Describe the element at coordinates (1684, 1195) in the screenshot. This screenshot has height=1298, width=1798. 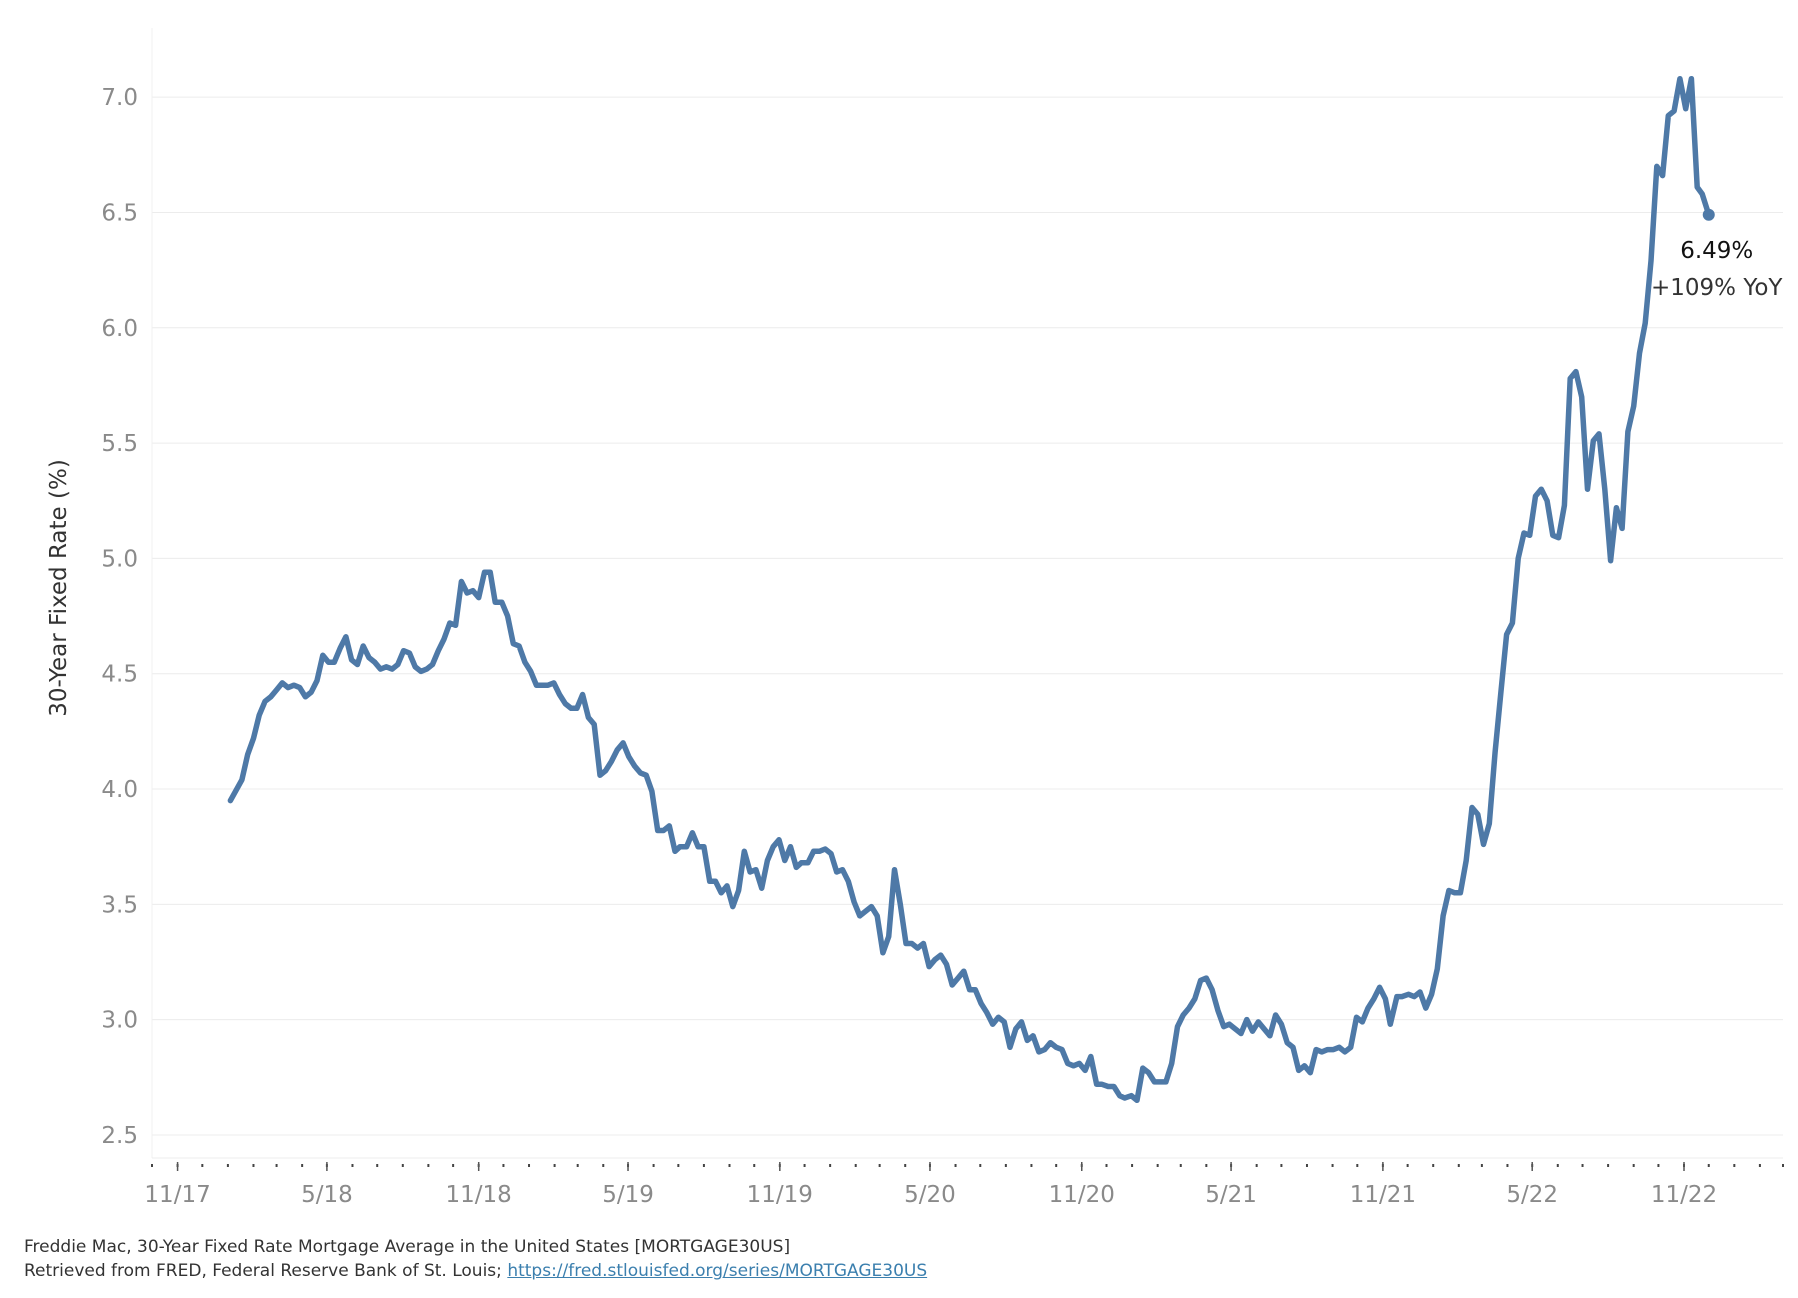
I see `x-tick-label: 11/22` at that location.